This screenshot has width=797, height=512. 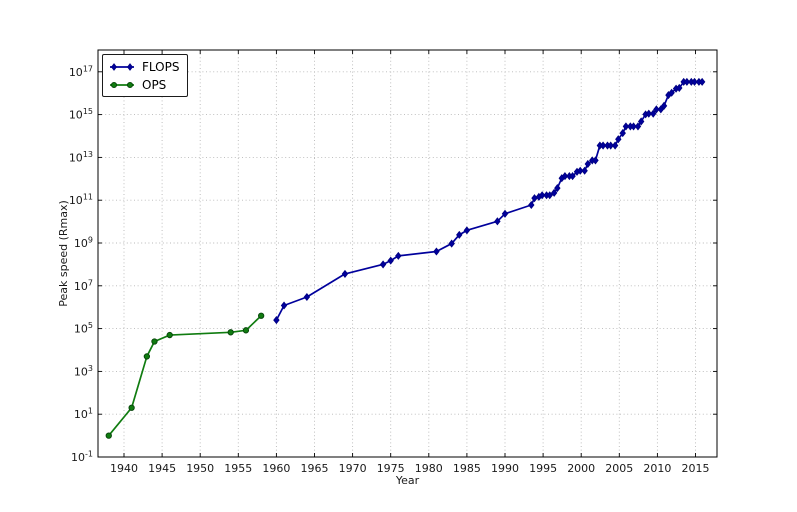 What do you see at coordinates (505, 468) in the screenshot?
I see `svg-text: 1990` at bounding box center [505, 468].